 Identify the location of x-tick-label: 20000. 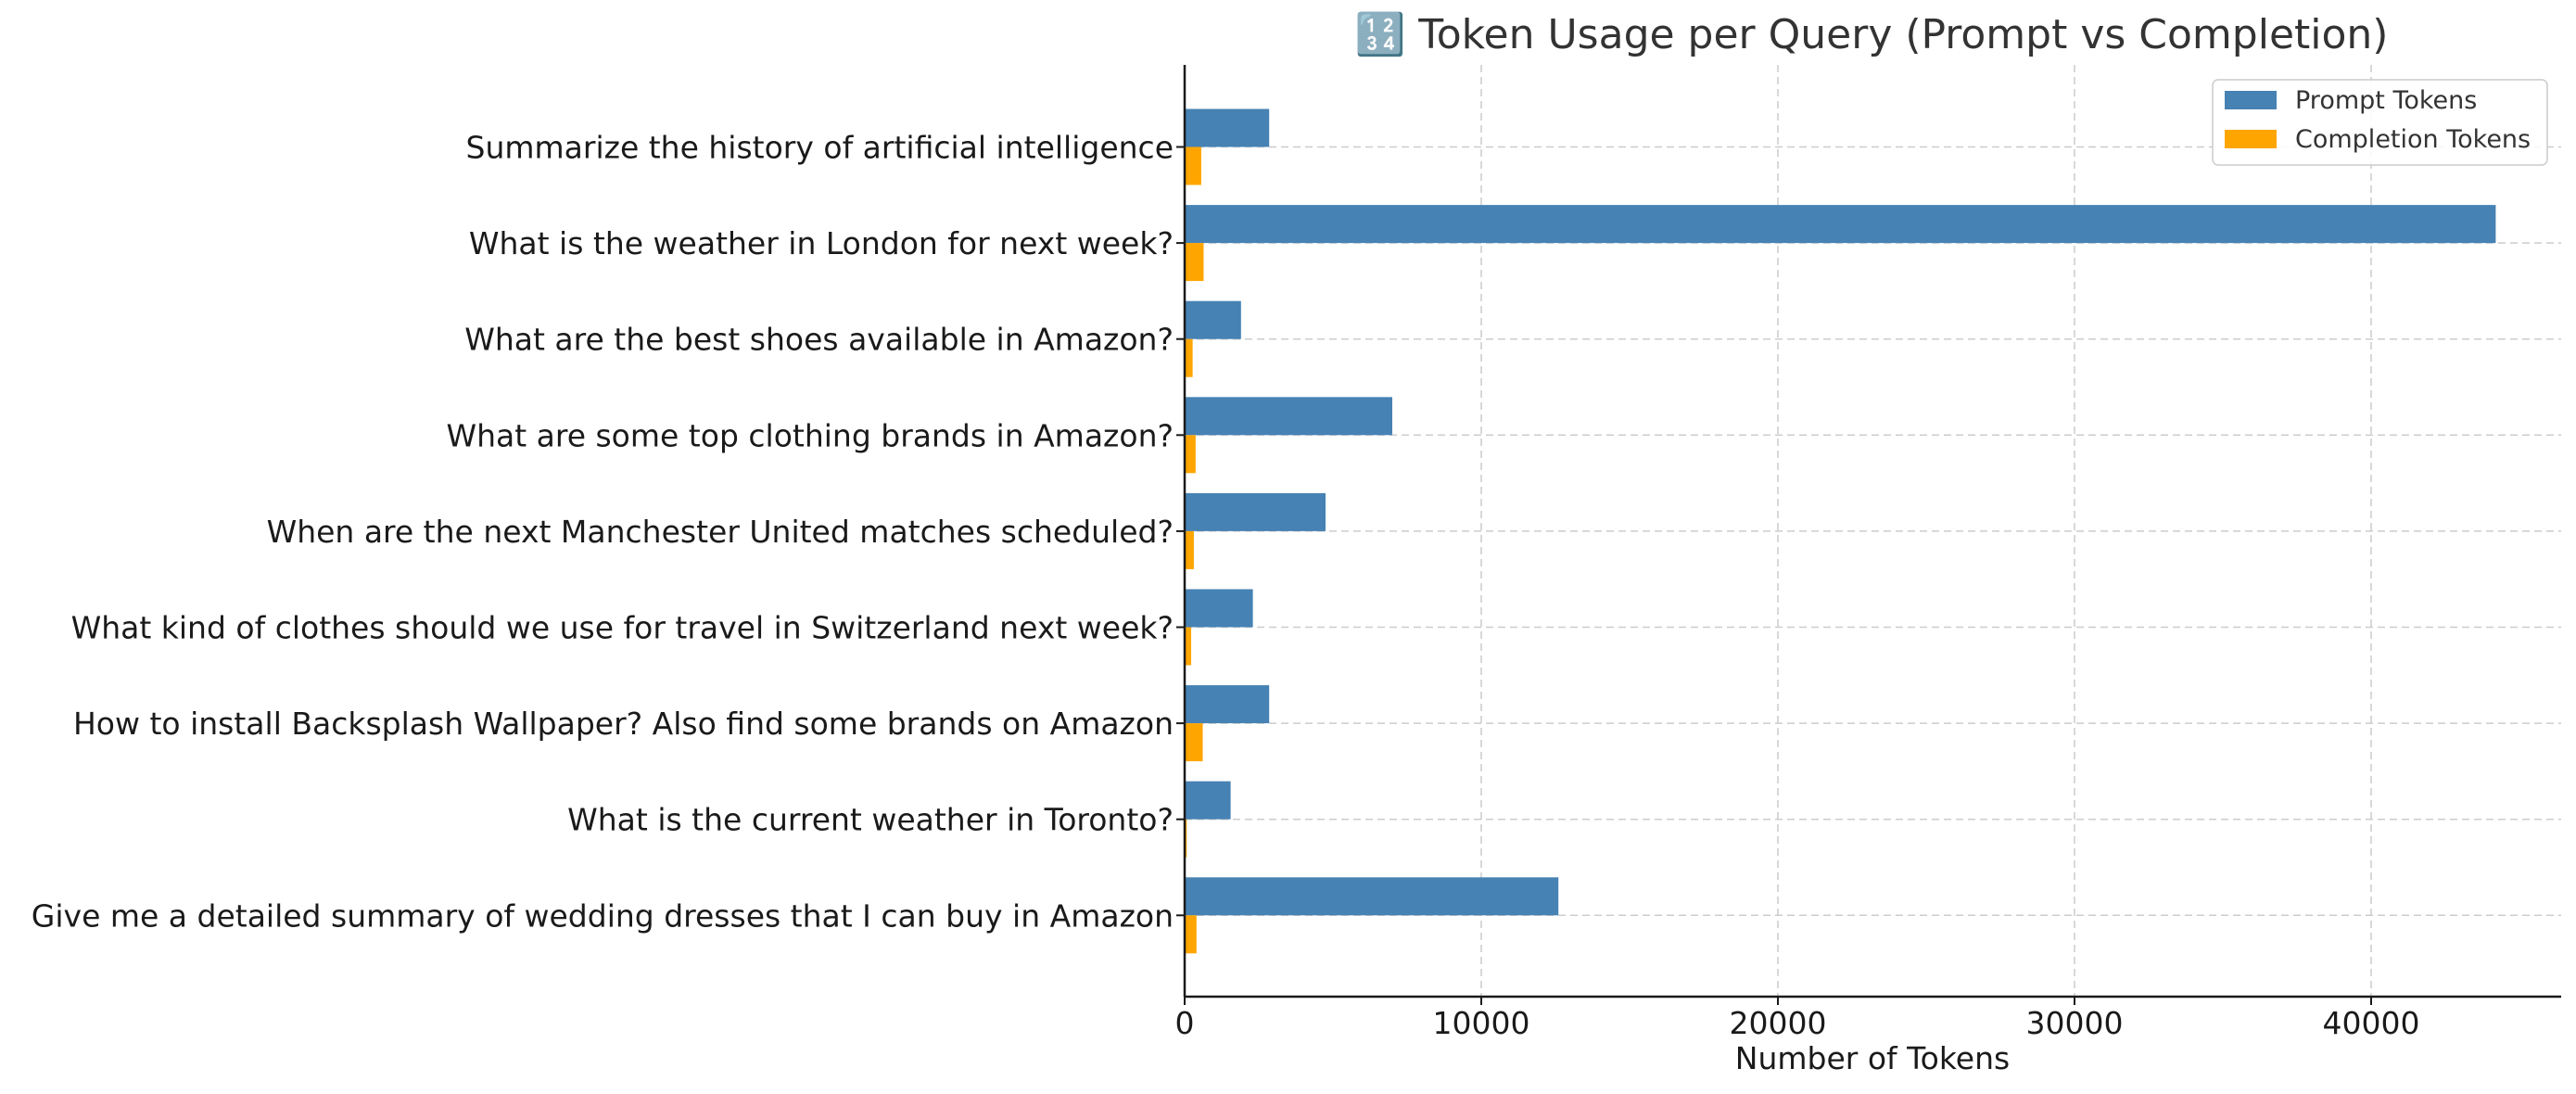
(1778, 1023).